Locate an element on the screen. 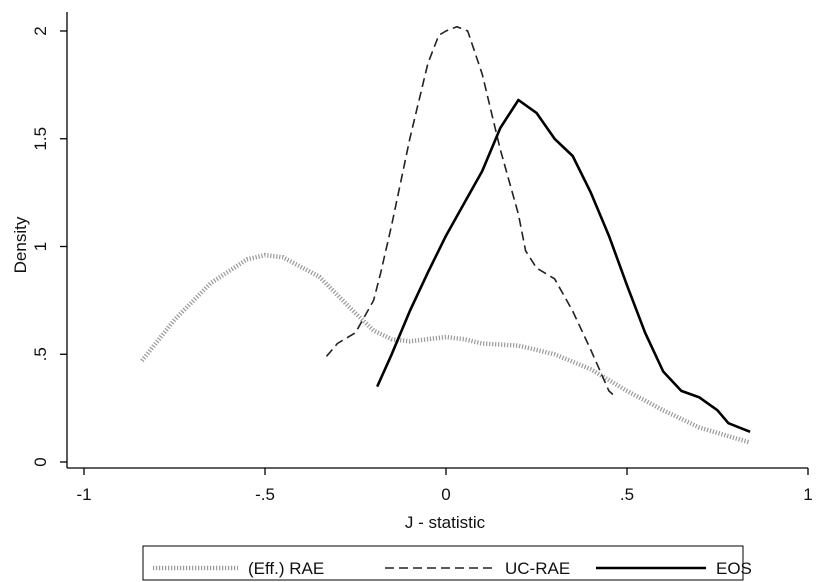 Image resolution: width=816 pixels, height=582 pixels. y-axis-ticks: 0 .5 1 1.5 2 is located at coordinates (49, 246).